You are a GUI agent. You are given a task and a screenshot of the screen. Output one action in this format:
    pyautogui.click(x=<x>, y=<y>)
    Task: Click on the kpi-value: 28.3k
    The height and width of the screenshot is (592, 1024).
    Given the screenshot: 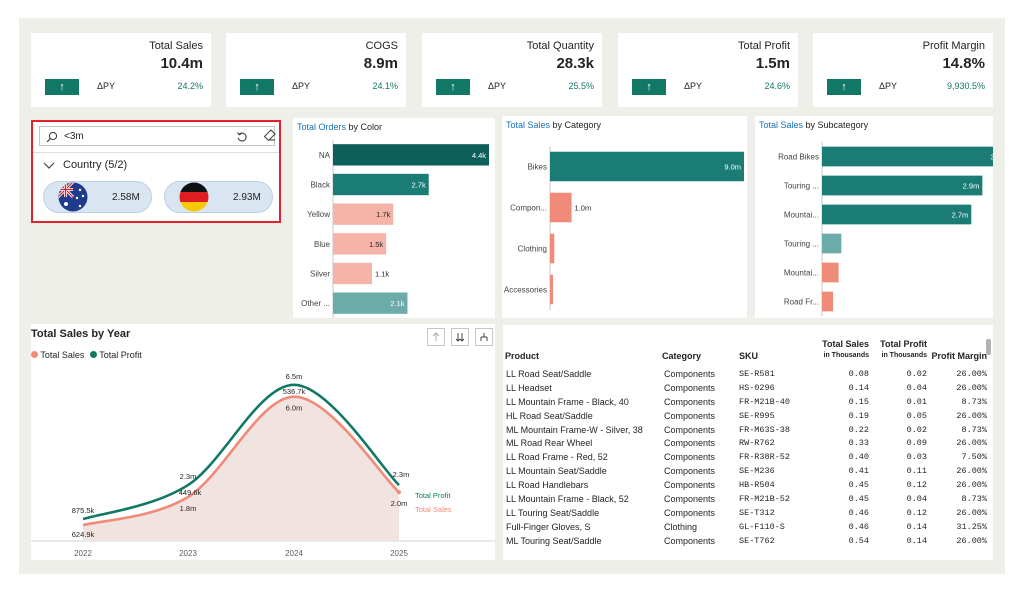 What is the action you would take?
    pyautogui.click(x=575, y=63)
    